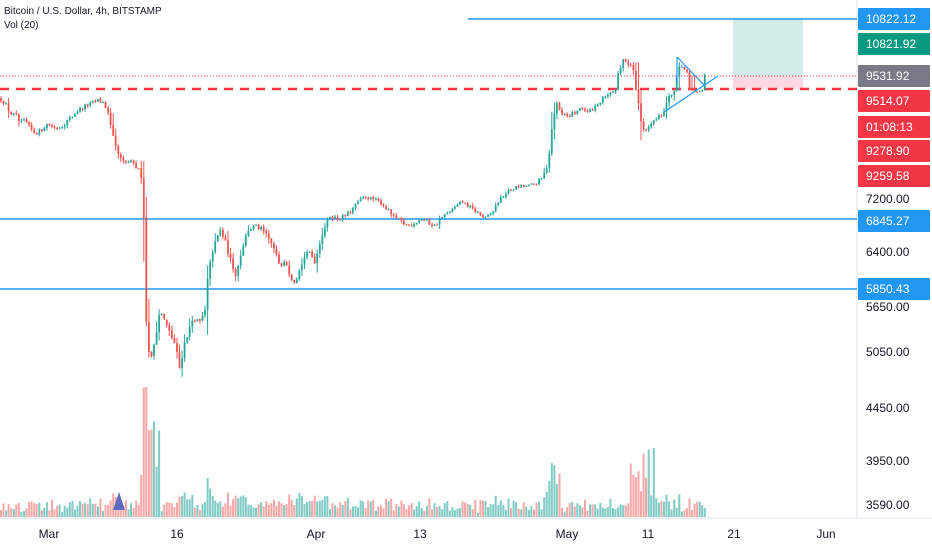  I want to click on triangle-pattern, so click(691, 84).